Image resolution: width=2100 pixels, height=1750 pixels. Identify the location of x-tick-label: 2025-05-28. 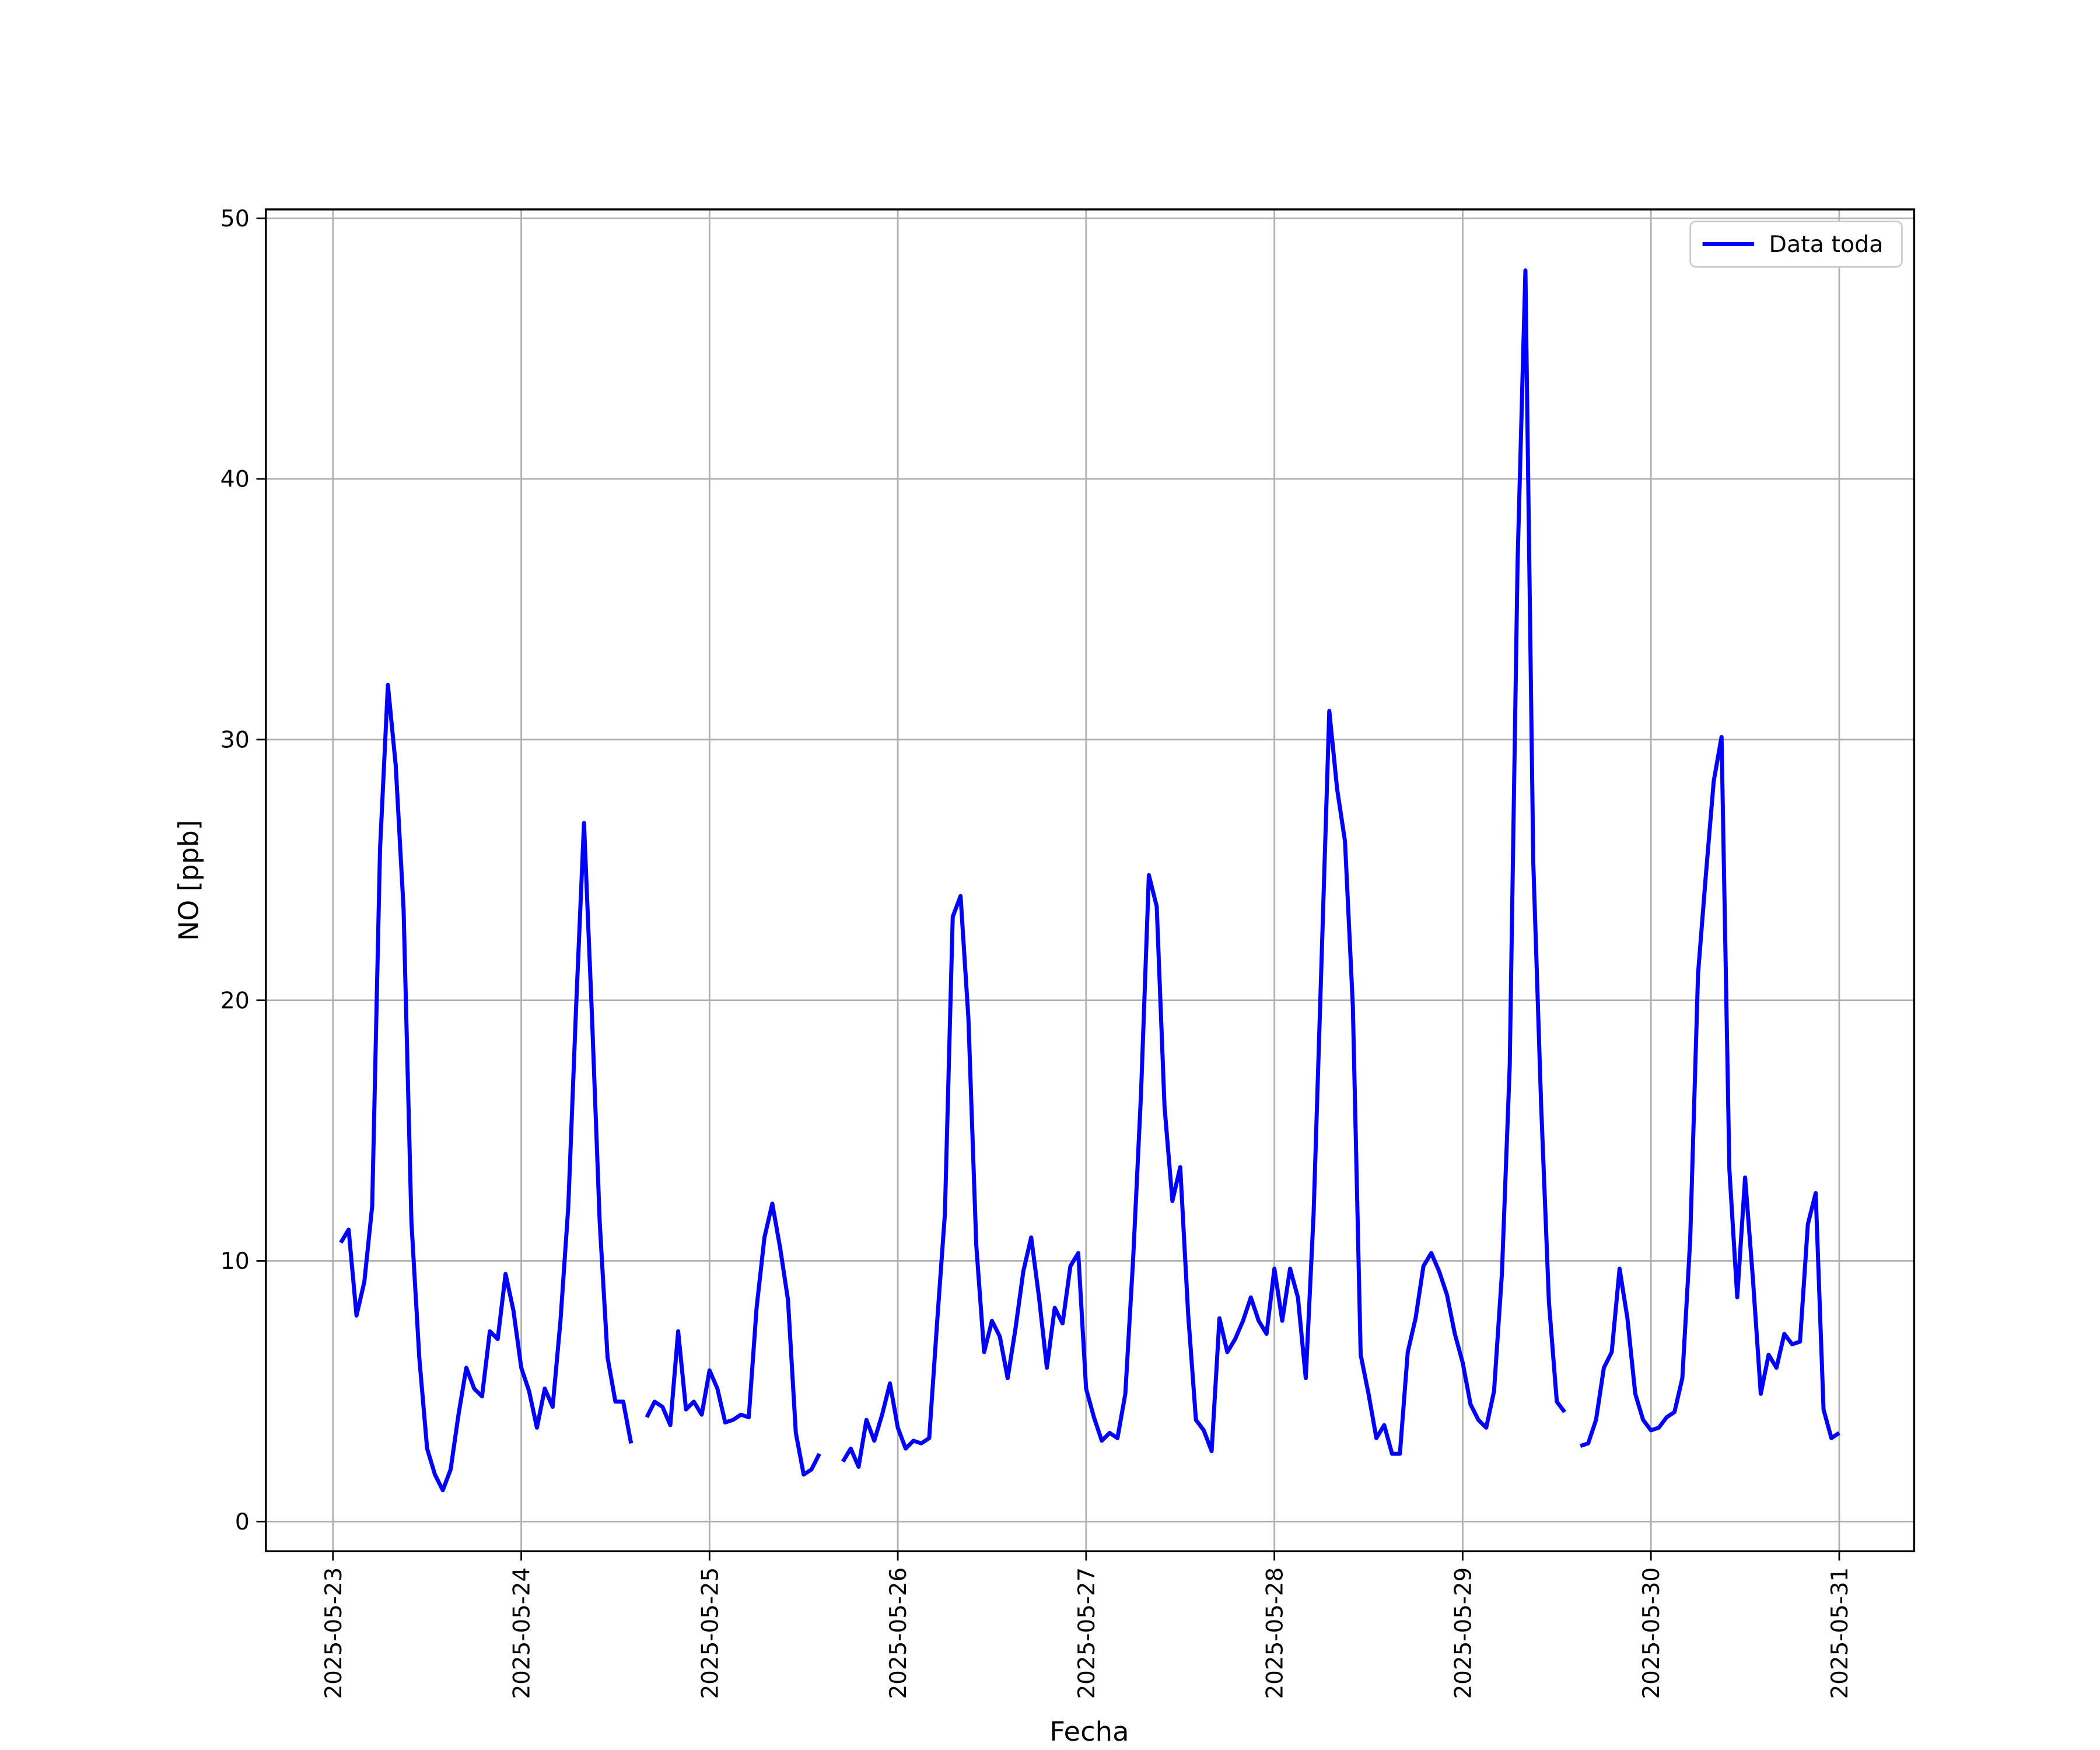
(1275, 1633).